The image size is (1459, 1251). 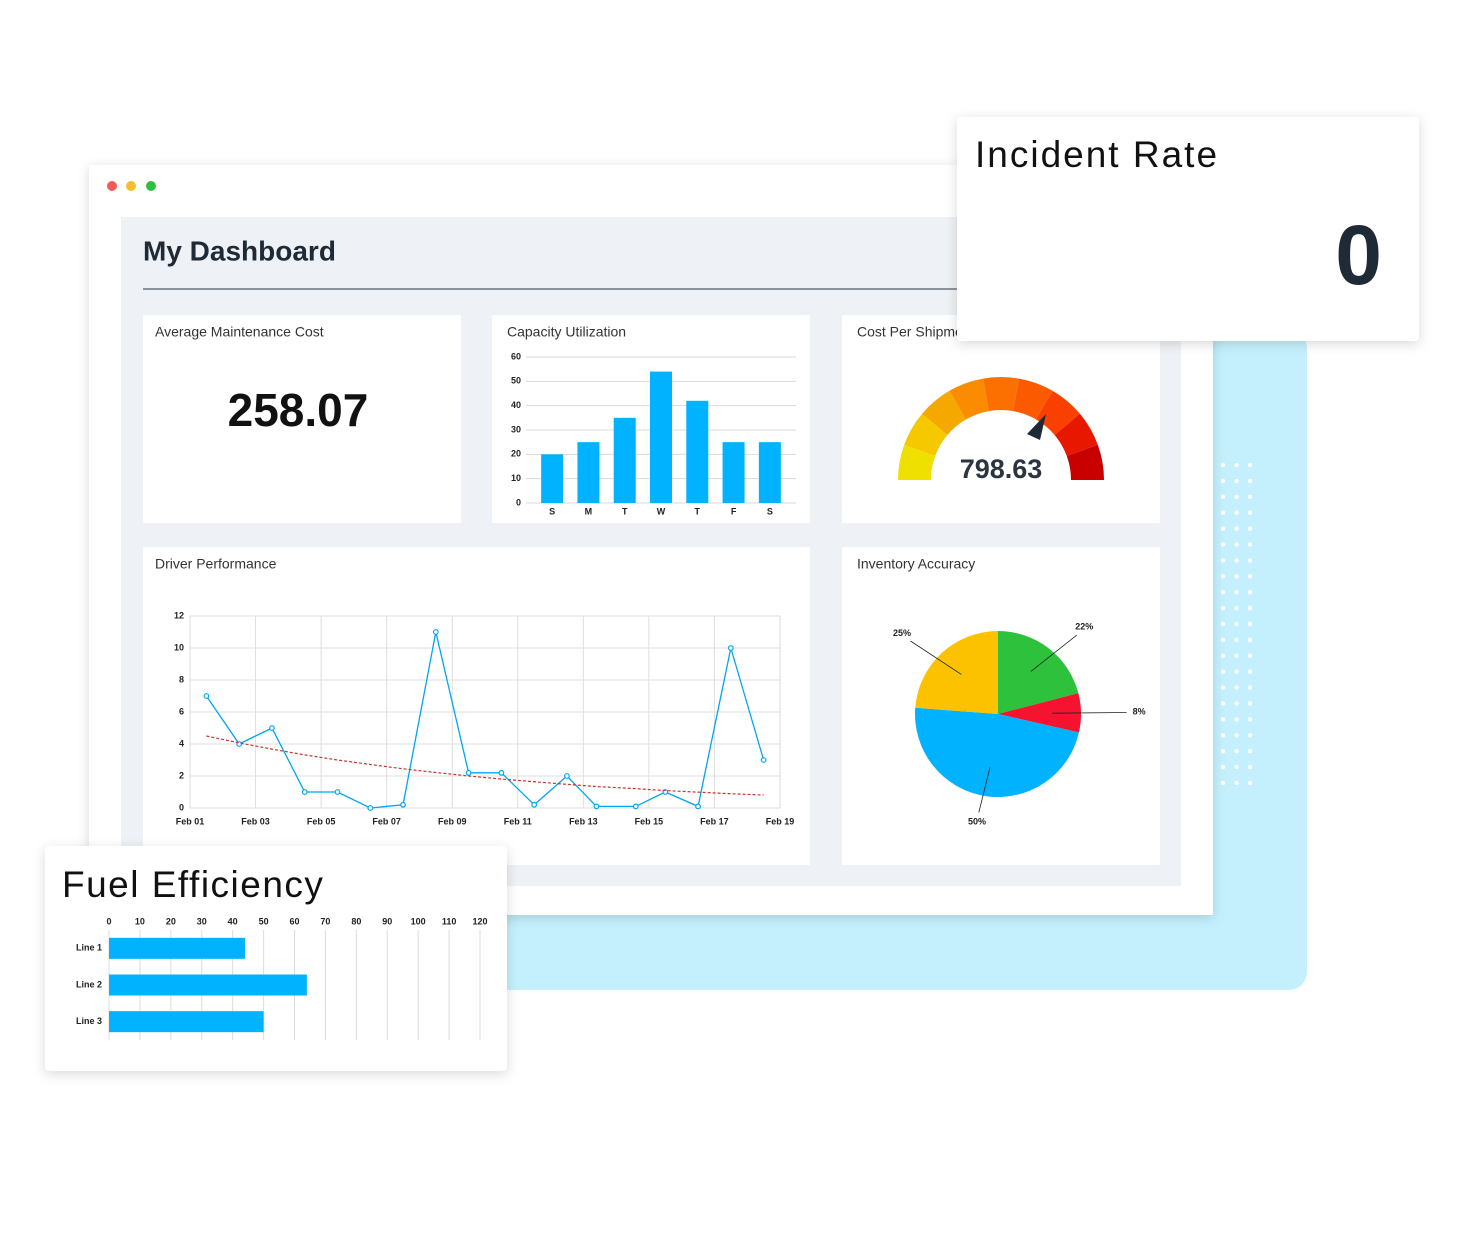 I want to click on y-tick-label: 6, so click(x=181, y=711).